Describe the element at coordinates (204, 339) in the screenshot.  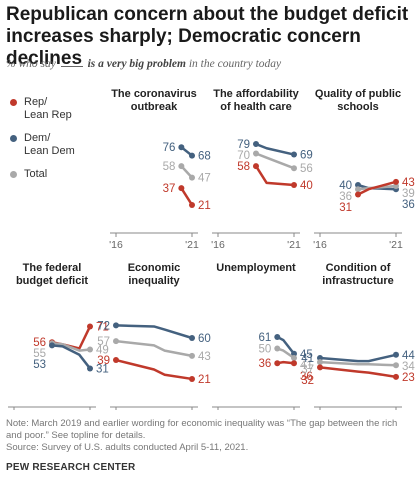
I see `data-label-dem: 60` at that location.